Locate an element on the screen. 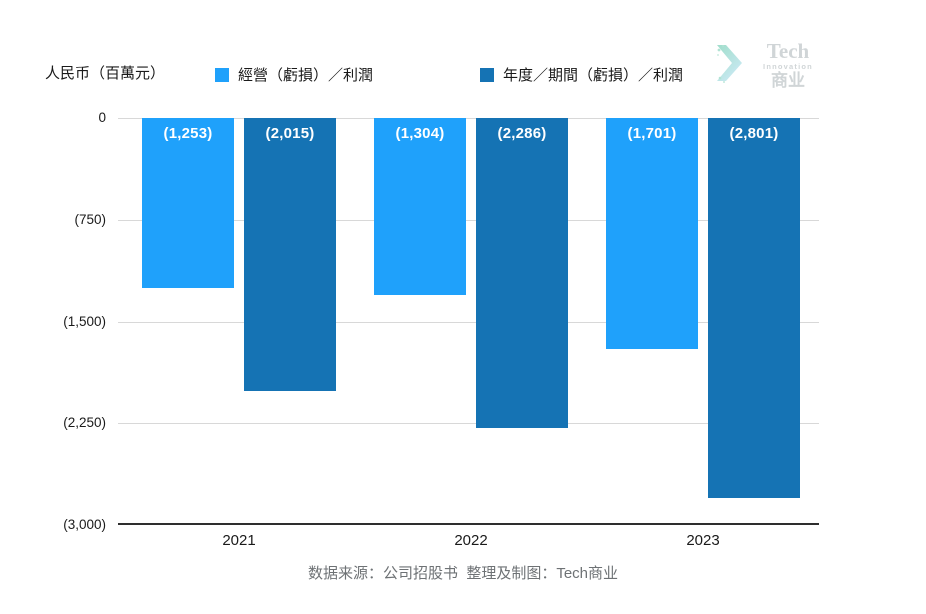 Image resolution: width=926 pixels, height=614 pixels. bar: (1,304) is located at coordinates (420, 206).